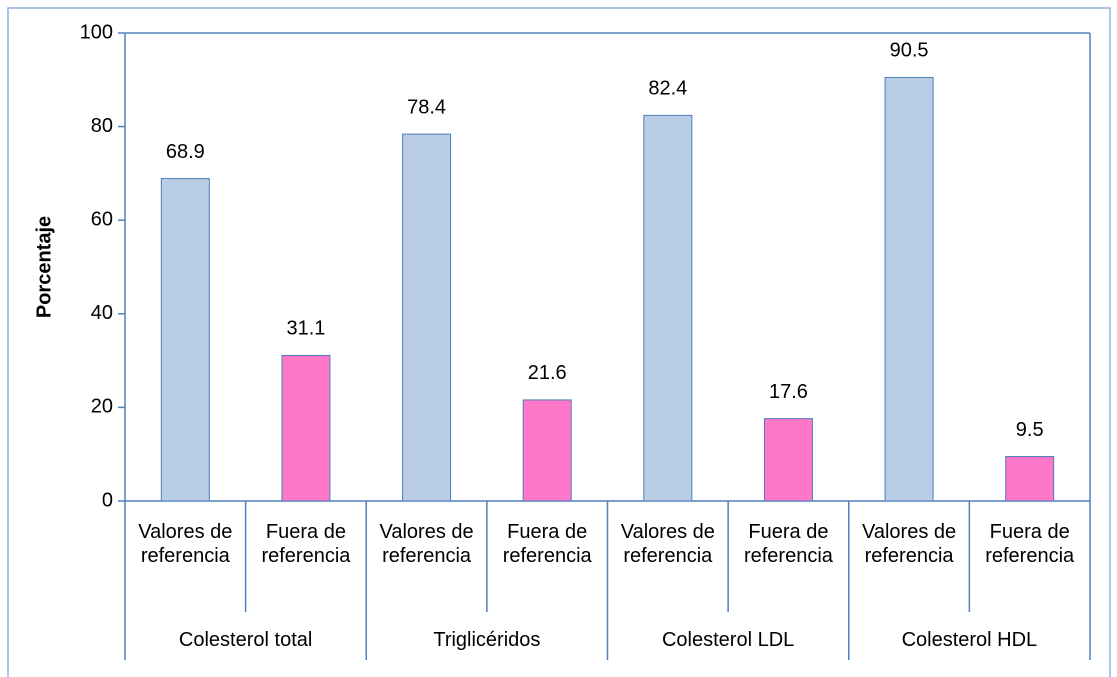 This screenshot has height=677, width=1117. What do you see at coordinates (728, 640) in the screenshot?
I see `group-label: Colesterol LDL` at bounding box center [728, 640].